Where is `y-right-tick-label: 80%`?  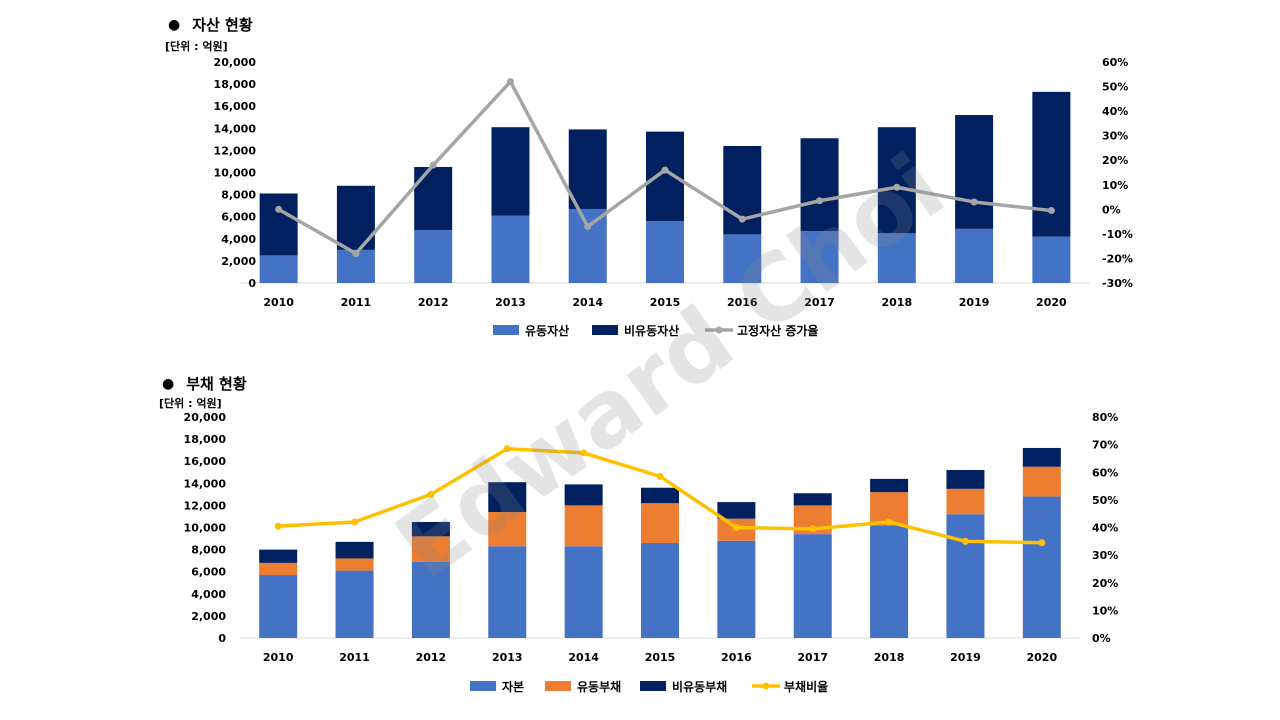 y-right-tick-label: 80% is located at coordinates (1105, 417).